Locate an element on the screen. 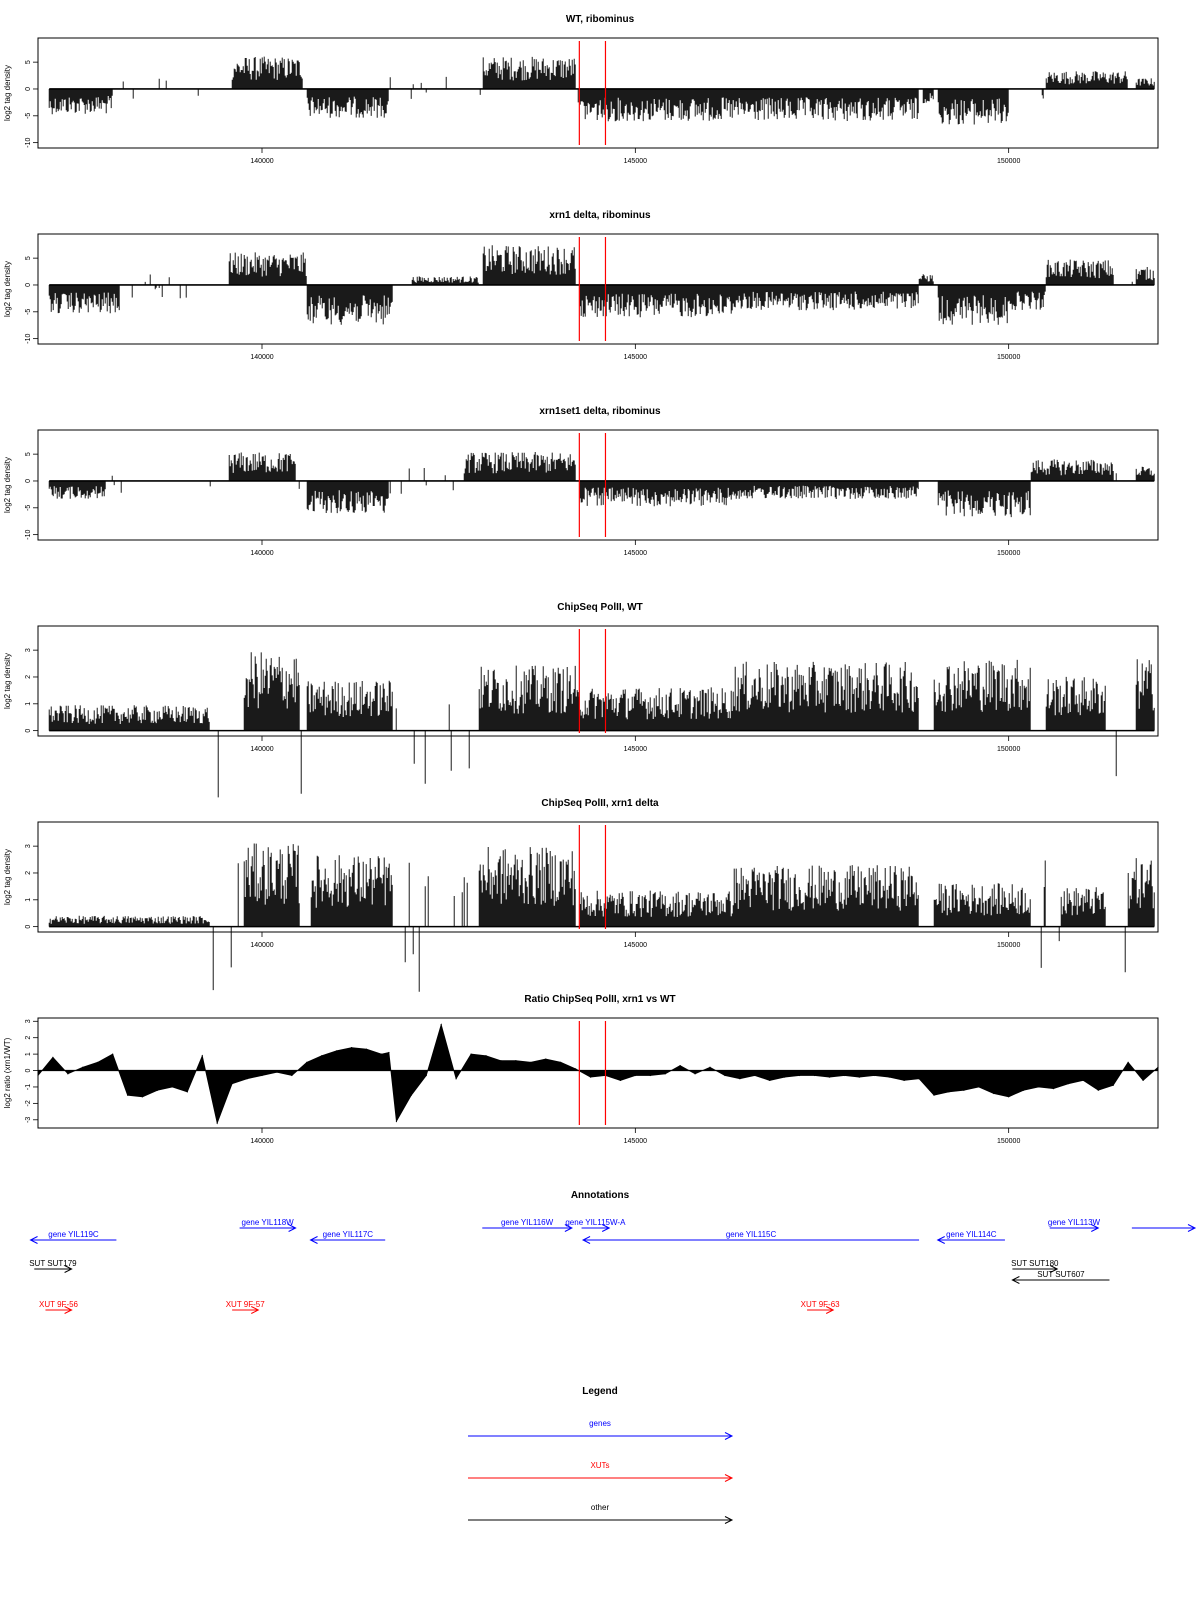  y-tick-label: -10 is located at coordinates (28, 338).